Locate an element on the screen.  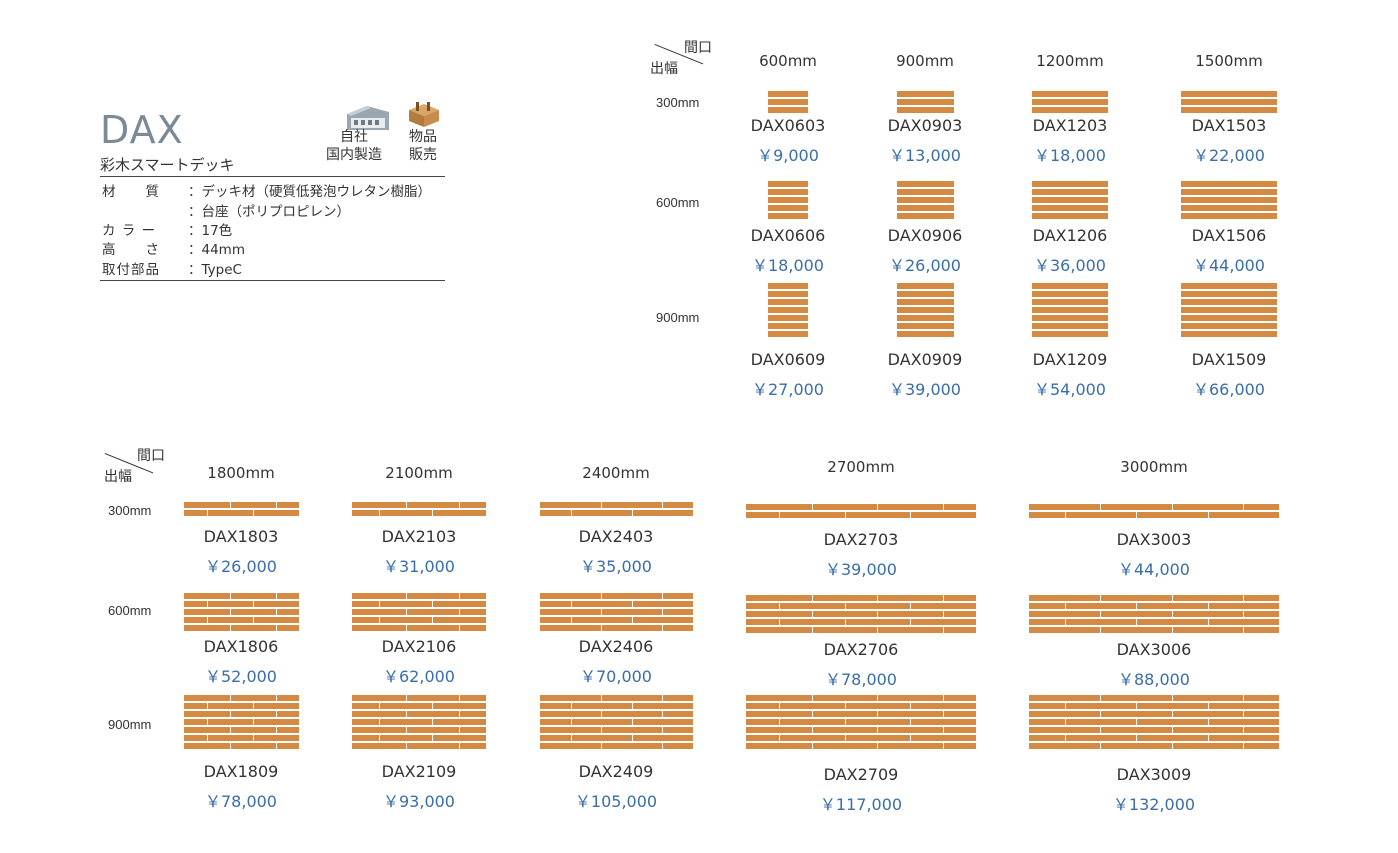
product-code: DAX1503 is located at coordinates (1229, 125).